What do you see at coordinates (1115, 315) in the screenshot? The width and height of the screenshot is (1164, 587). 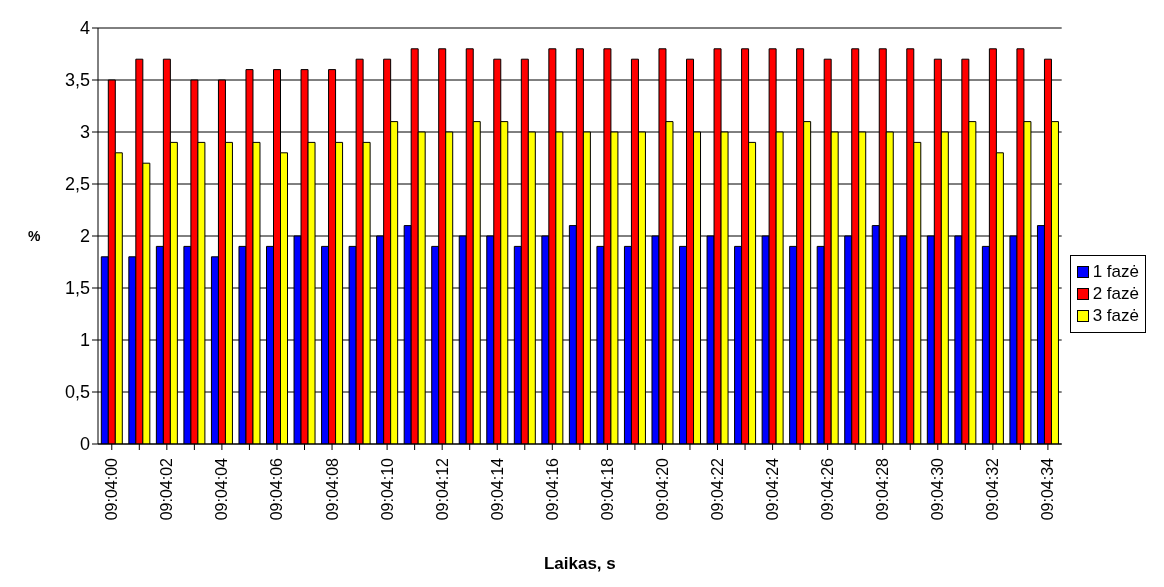 I see `legend-label: 3 fazė` at bounding box center [1115, 315].